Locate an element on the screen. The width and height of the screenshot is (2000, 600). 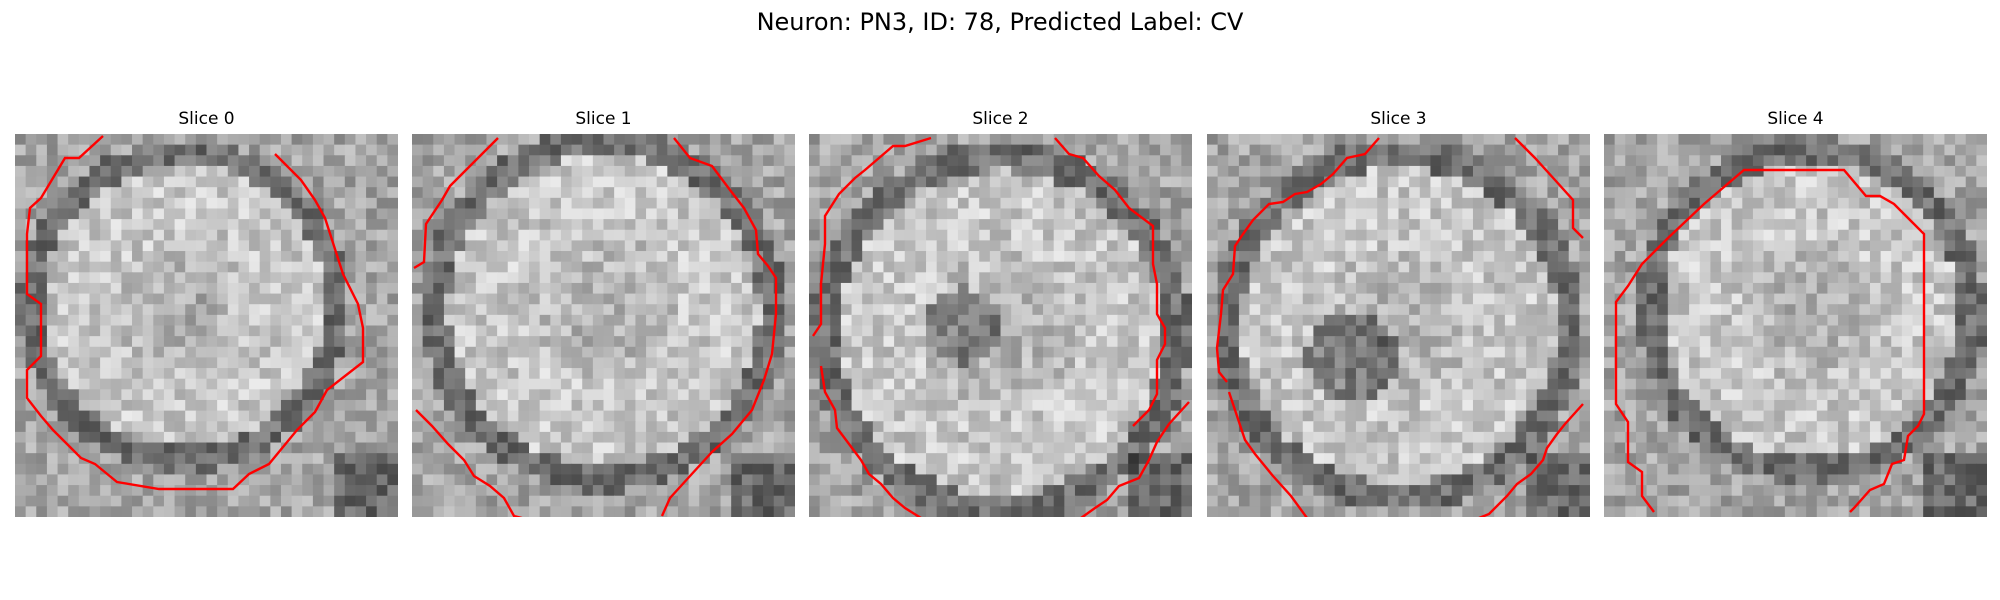
slice-title: Slice 0 is located at coordinates (206, 119).